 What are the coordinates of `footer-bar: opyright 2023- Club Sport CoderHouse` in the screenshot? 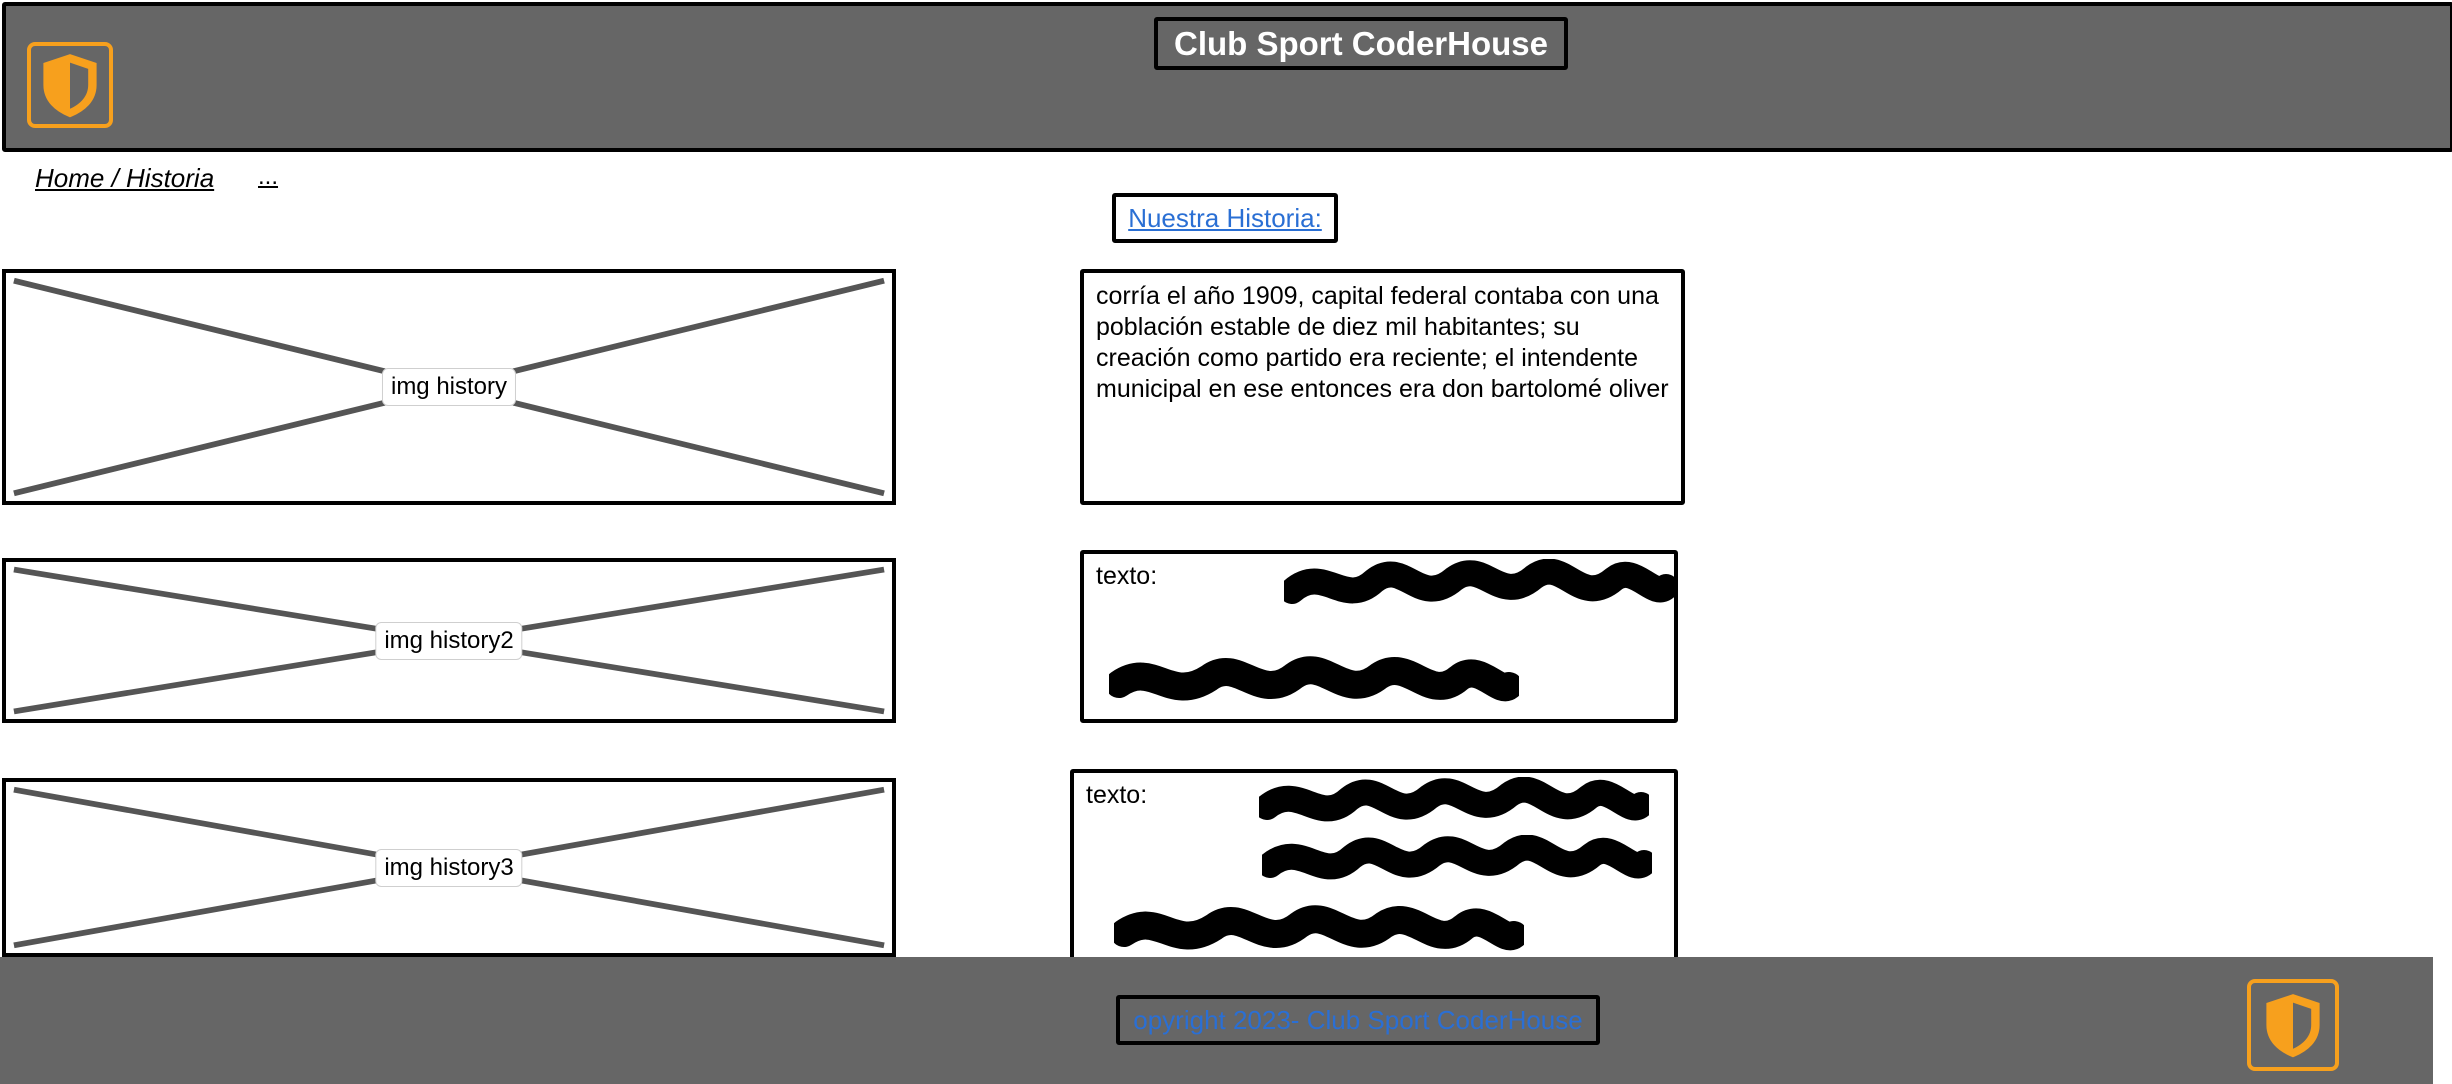 It's located at (1216, 1020).